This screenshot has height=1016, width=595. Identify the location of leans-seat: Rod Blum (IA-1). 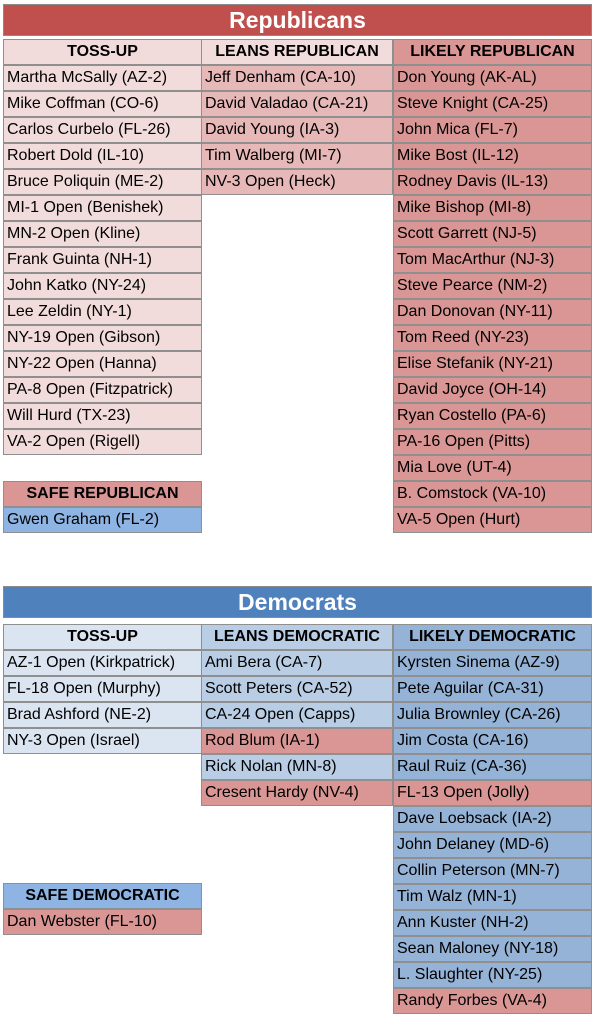
(297, 741).